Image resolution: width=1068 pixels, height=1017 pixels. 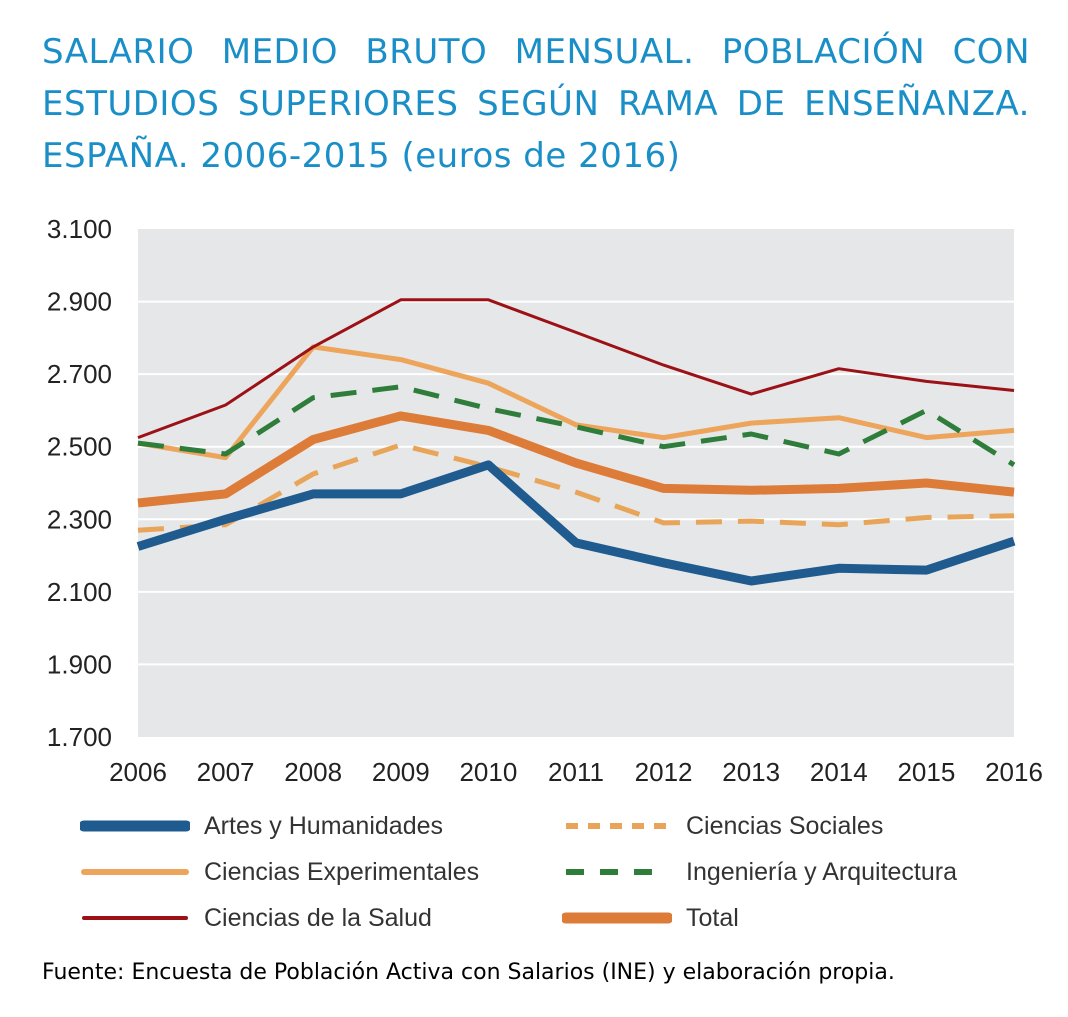 What do you see at coordinates (488, 772) in the screenshot?
I see `x-tick-label: 2010` at bounding box center [488, 772].